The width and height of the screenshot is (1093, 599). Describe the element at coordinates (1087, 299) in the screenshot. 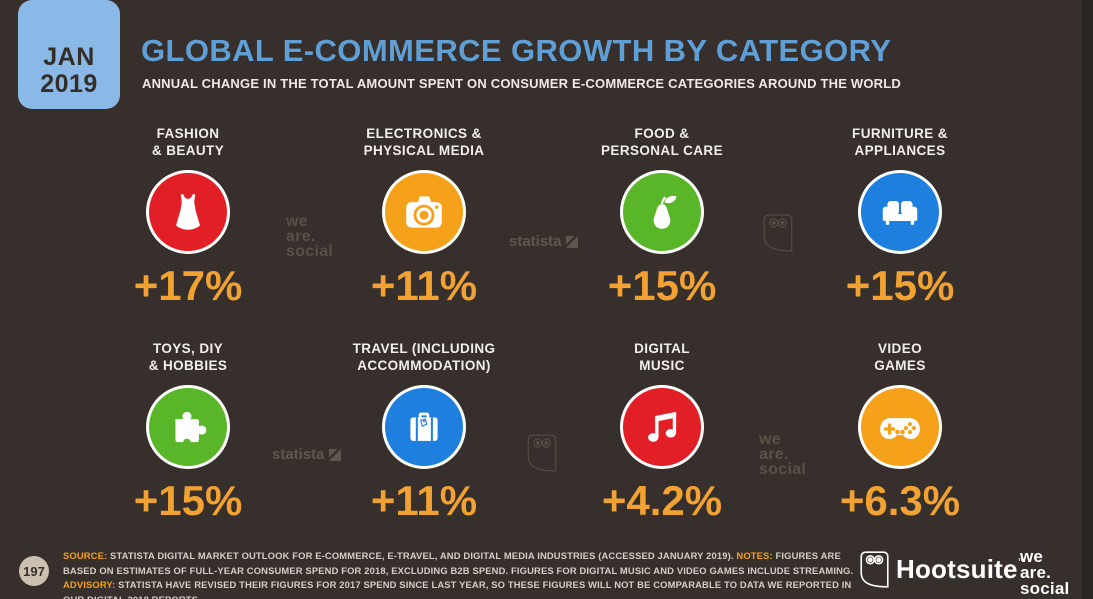

I see `slide-right-edge` at that location.